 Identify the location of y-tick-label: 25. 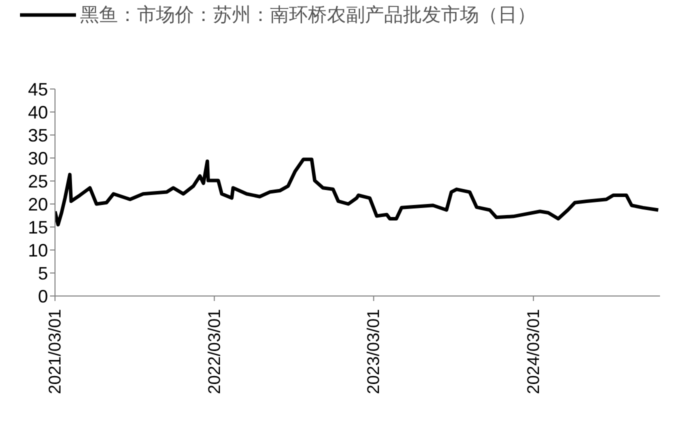
(38, 181).